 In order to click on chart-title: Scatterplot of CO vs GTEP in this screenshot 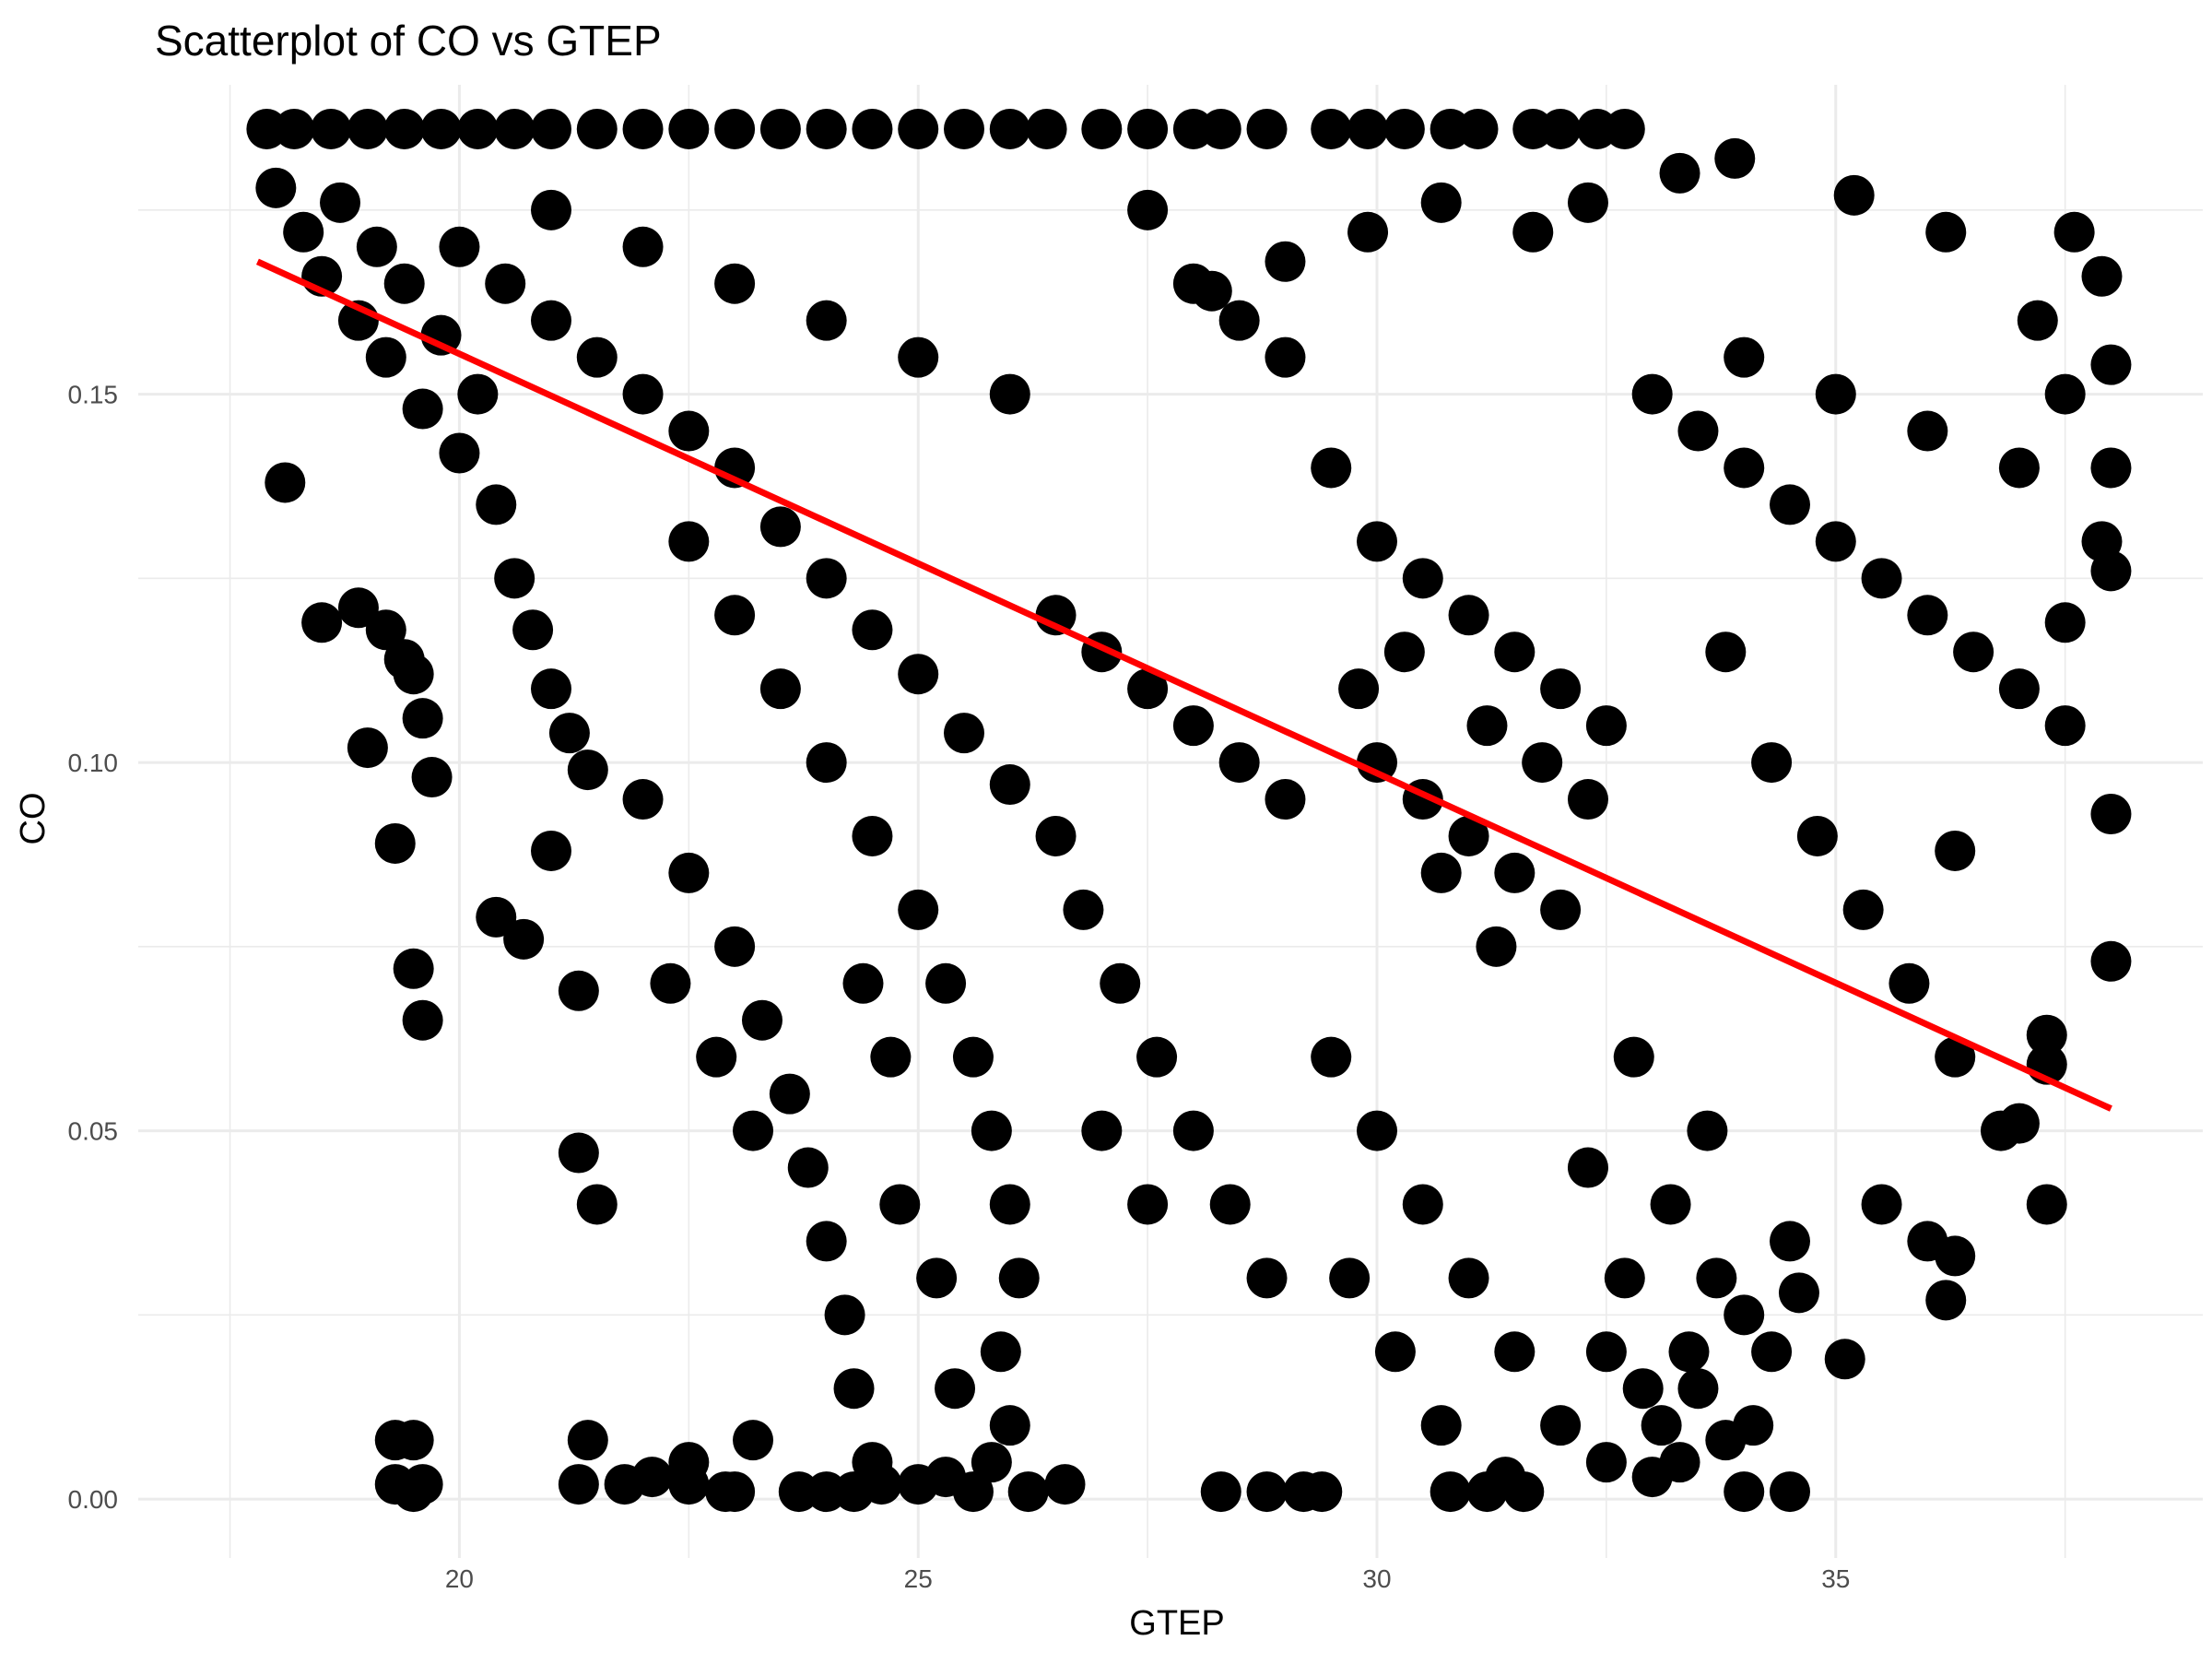, I will do `click(408, 41)`.